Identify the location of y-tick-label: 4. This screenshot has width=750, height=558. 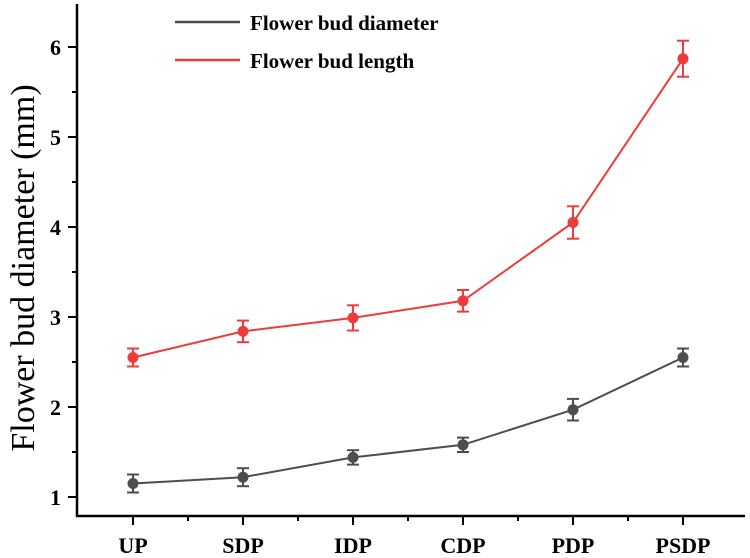
(55, 227).